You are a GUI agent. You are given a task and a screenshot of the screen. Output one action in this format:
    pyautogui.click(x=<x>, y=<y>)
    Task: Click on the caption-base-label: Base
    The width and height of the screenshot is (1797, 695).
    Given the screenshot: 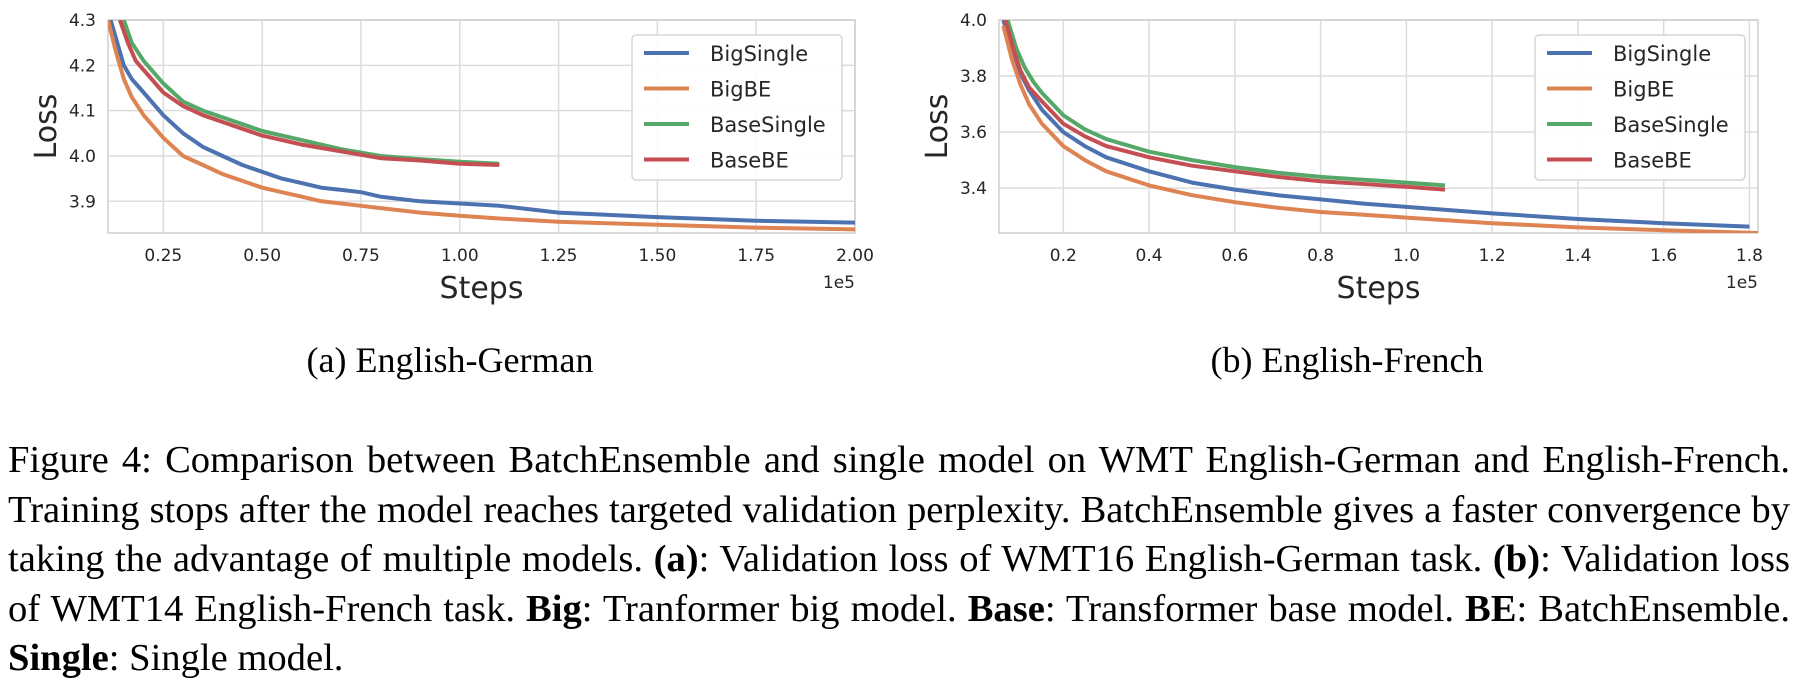 What is the action you would take?
    pyautogui.click(x=1006, y=608)
    